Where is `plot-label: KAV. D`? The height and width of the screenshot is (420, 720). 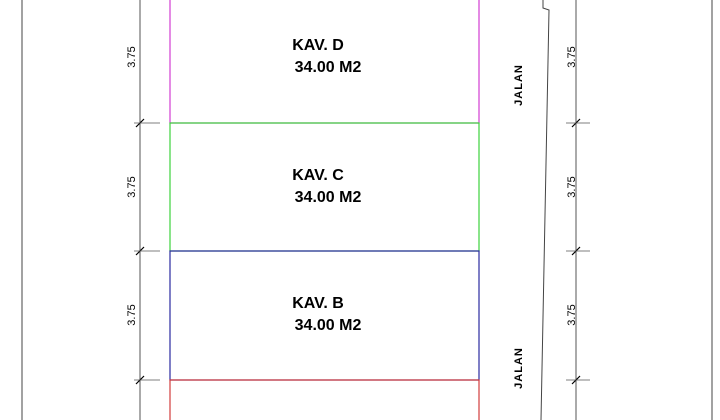 plot-label: KAV. D is located at coordinates (318, 45).